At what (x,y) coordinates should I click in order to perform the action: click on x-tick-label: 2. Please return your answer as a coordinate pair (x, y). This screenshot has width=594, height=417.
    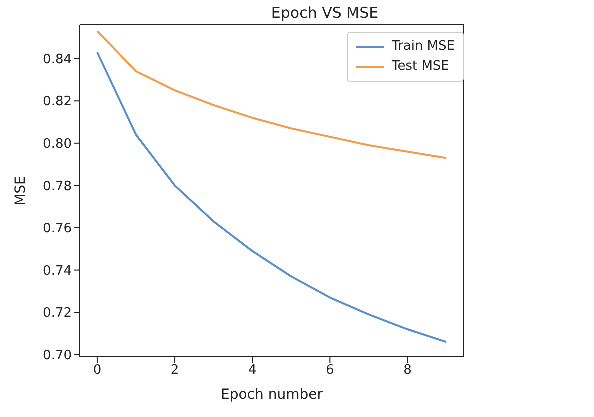
    Looking at the image, I should click on (175, 370).